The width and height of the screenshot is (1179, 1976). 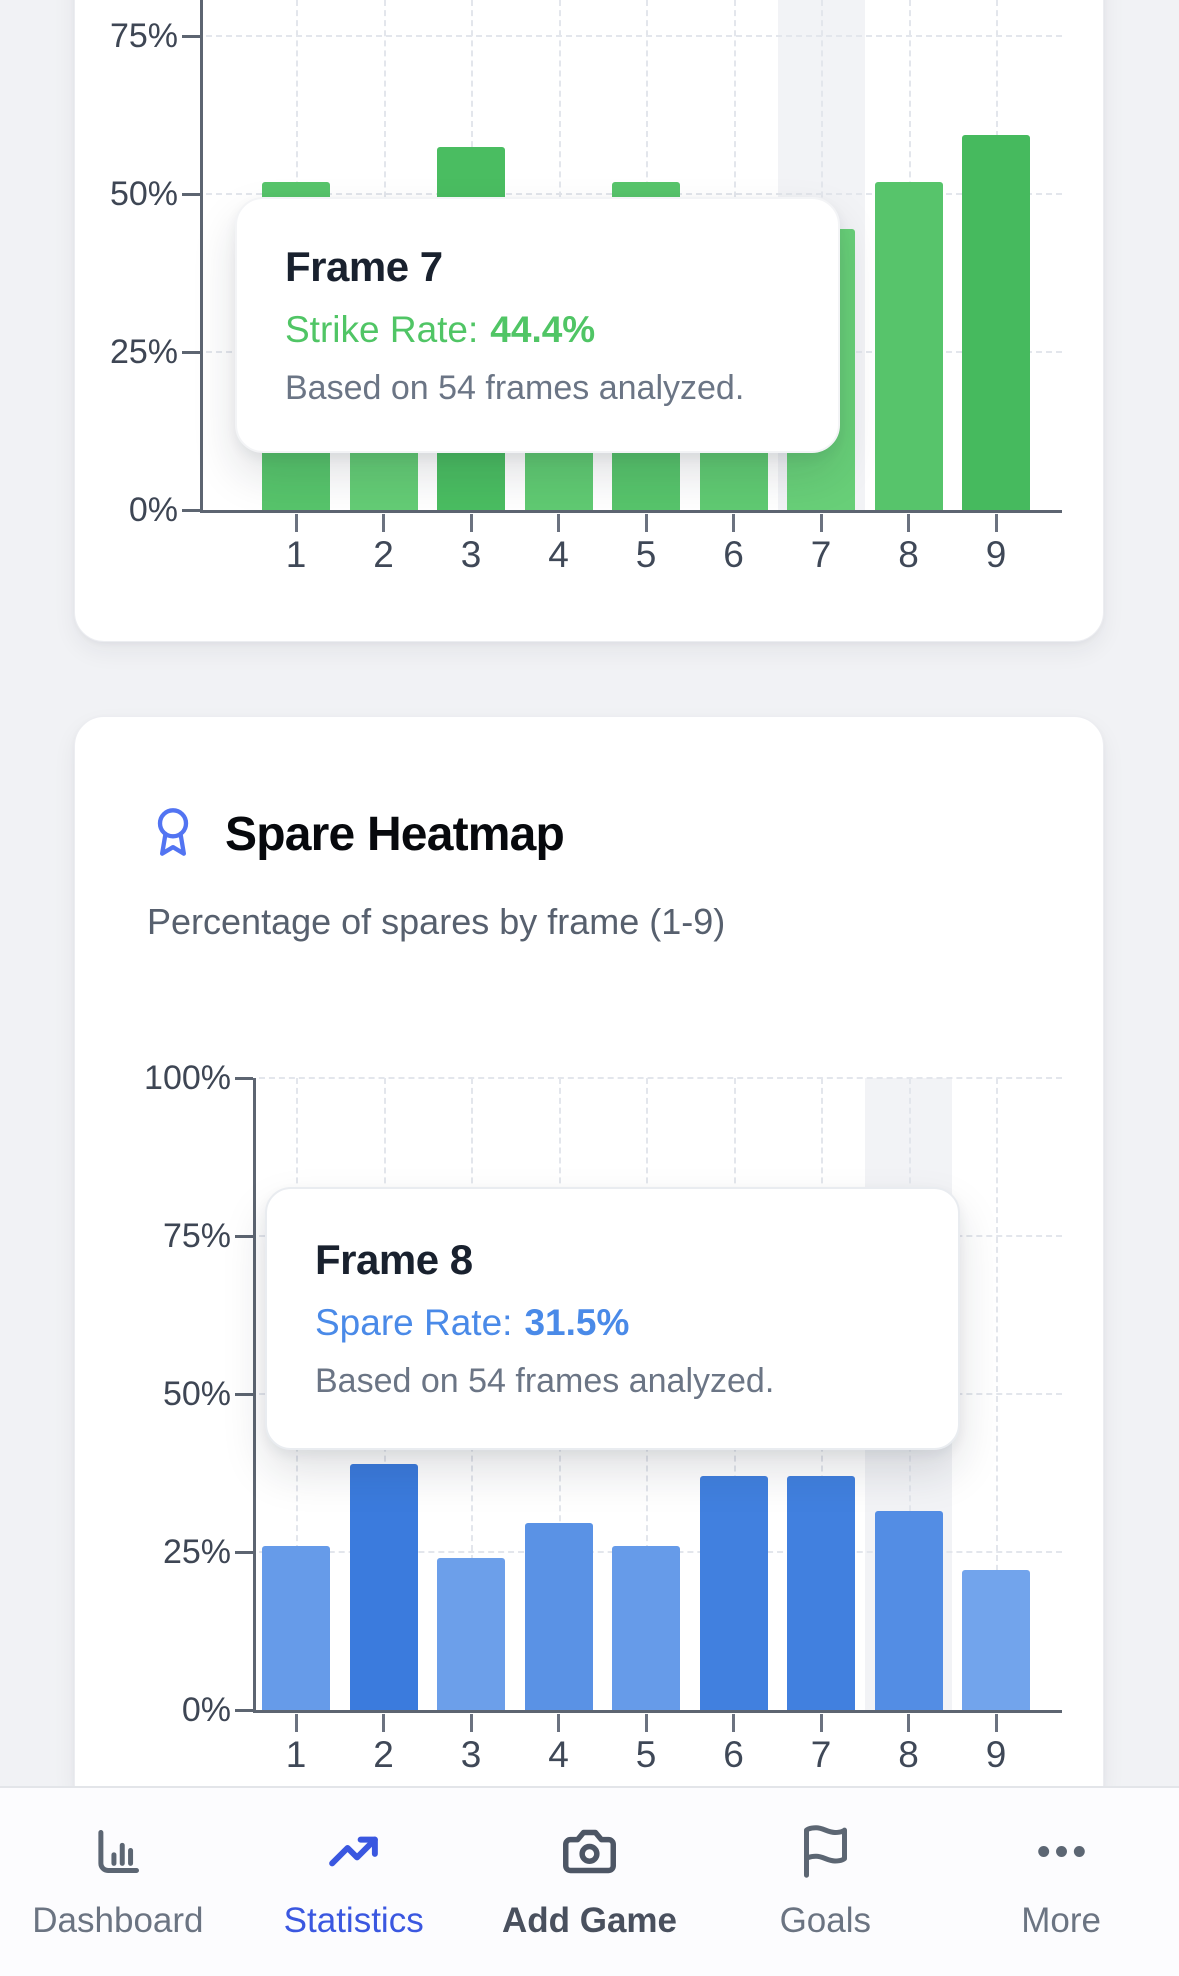 I want to click on tooltip-rate-value: 31.5%, so click(x=577, y=1322).